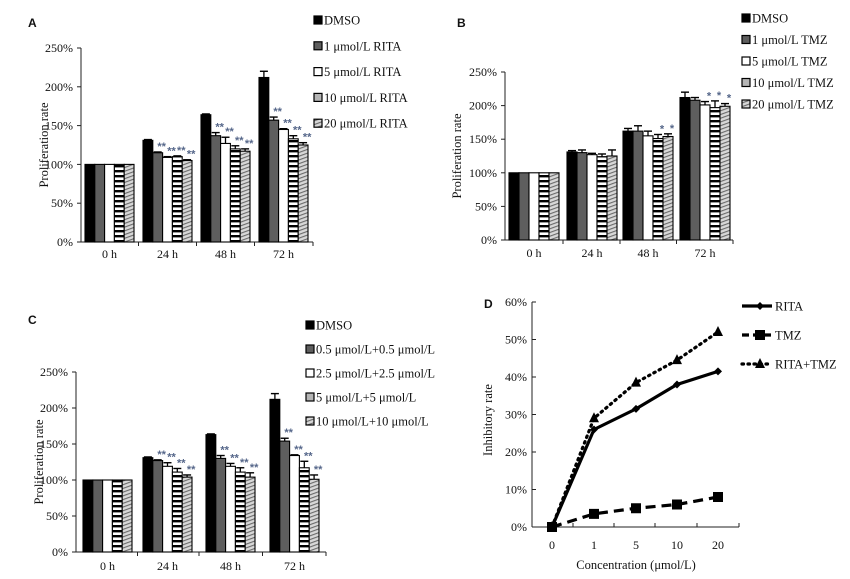  What do you see at coordinates (793, 83) in the screenshot?
I see `panel-b-legend-label: 10 μmol/L TMZ` at bounding box center [793, 83].